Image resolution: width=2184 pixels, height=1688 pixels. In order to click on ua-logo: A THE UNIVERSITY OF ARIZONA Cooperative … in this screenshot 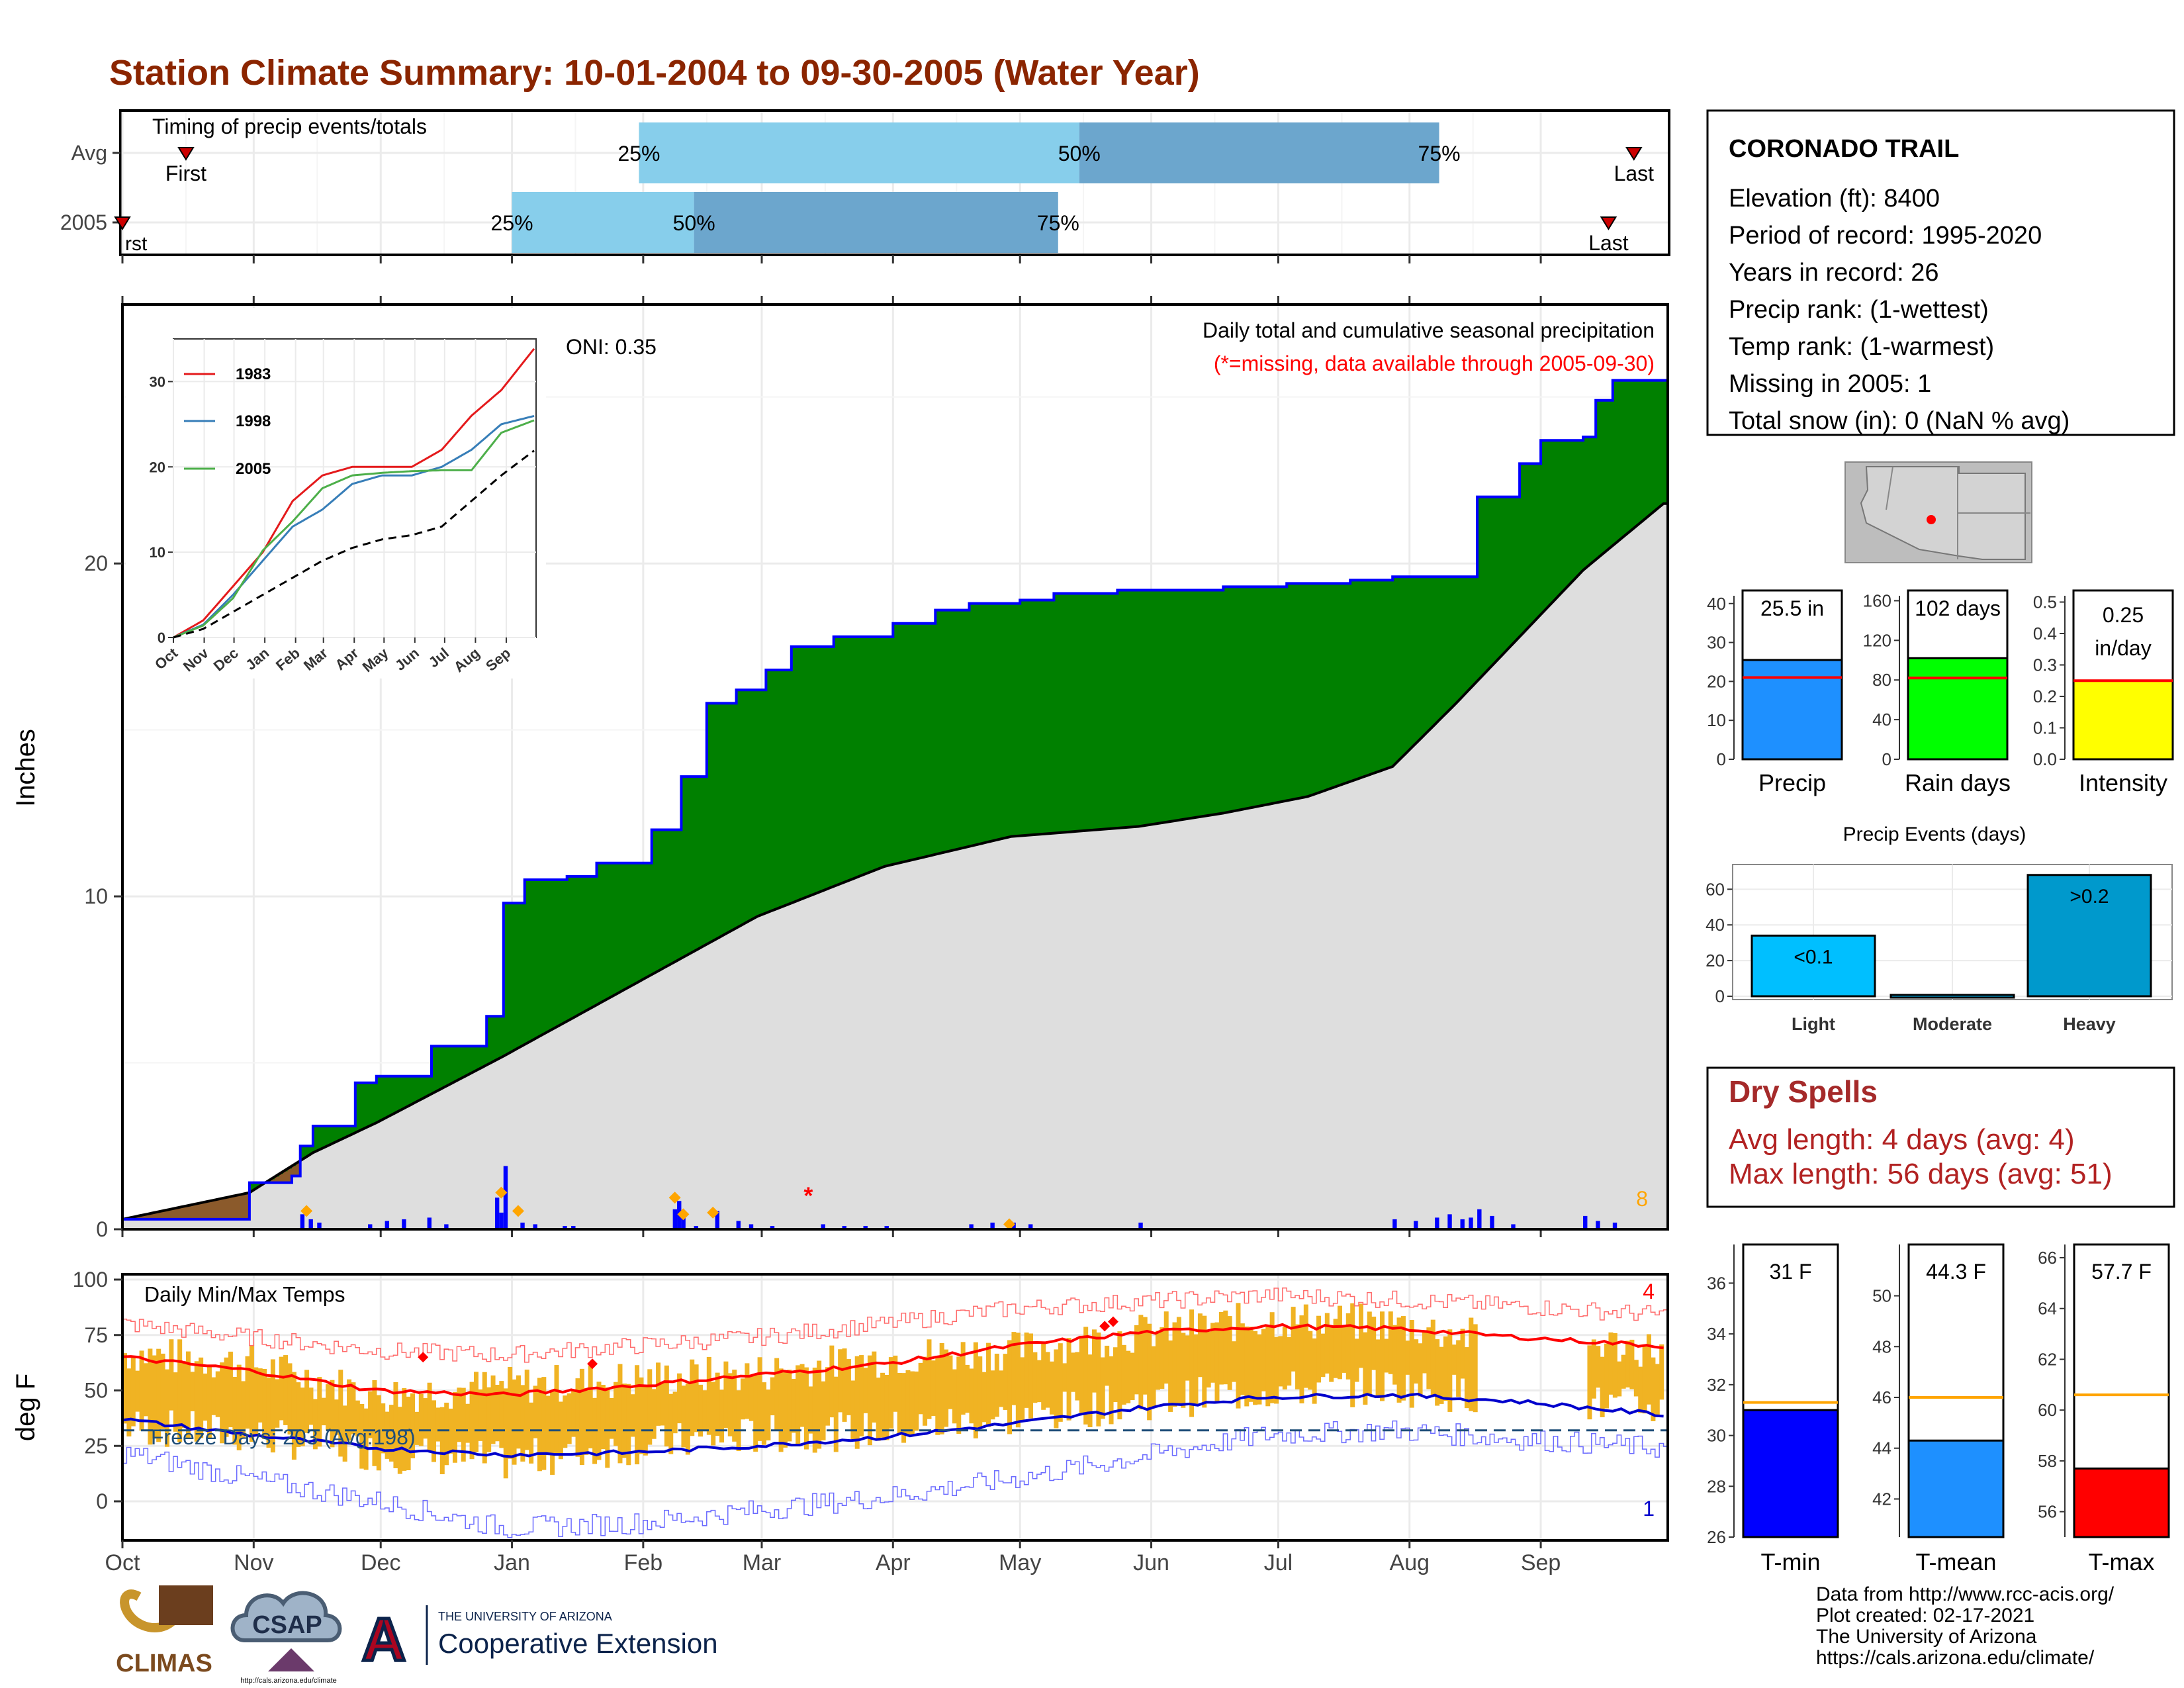, I will do `click(539, 1640)`.